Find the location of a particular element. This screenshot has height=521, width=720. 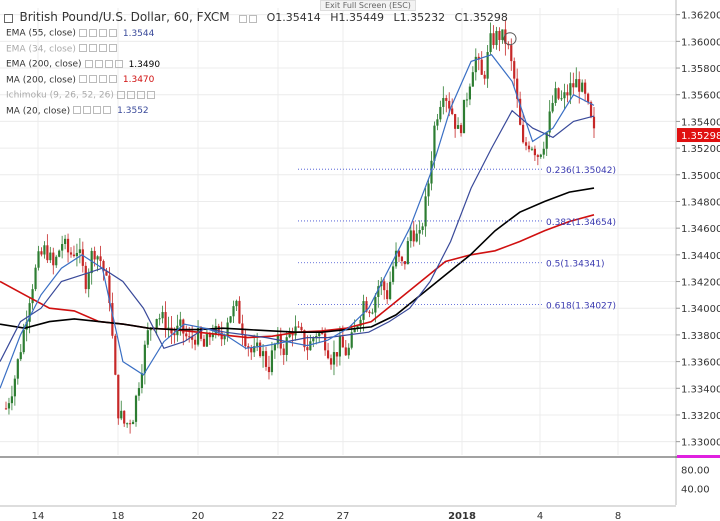

price-axis-label: 1.33800 is located at coordinates (700, 336).